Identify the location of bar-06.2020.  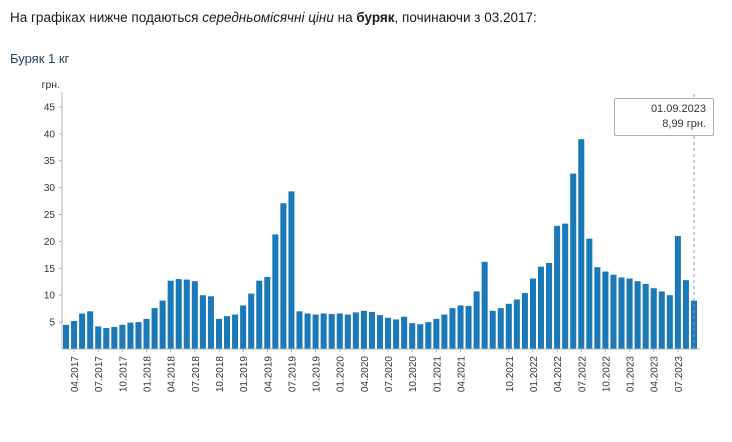
(380, 332).